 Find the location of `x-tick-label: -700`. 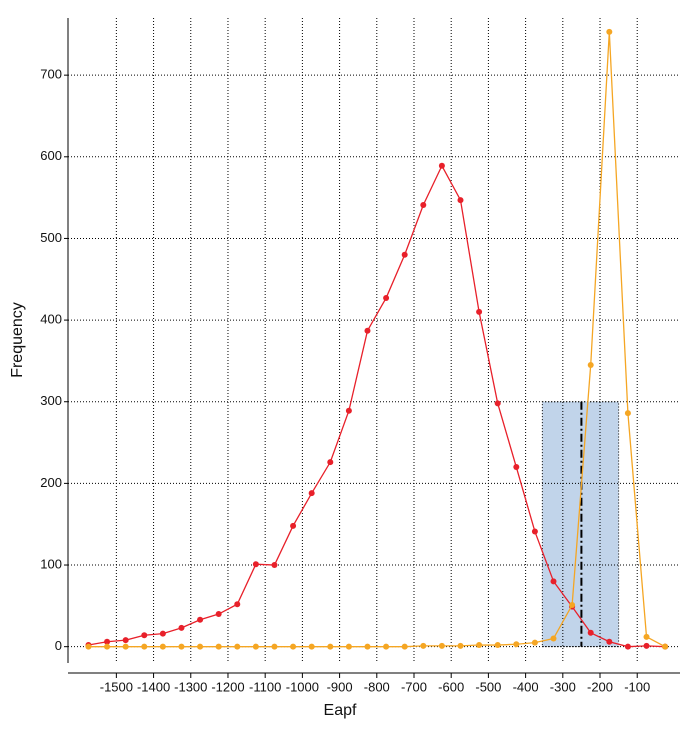

x-tick-label: -700 is located at coordinates (414, 686).